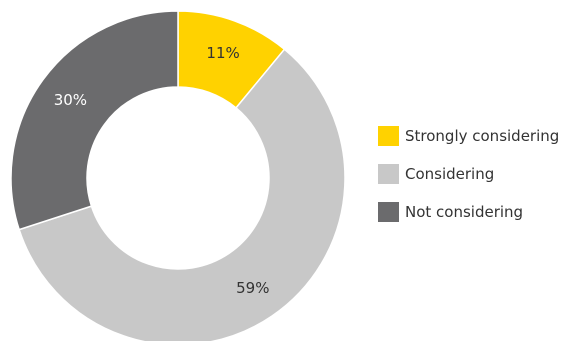  I want to click on legend-item-considering: Considering, so click(468, 174).